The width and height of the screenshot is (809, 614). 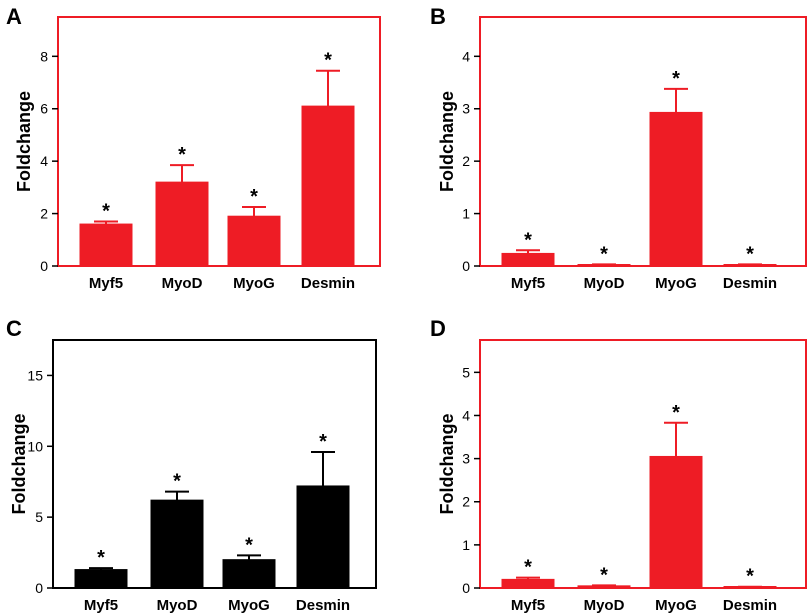 What do you see at coordinates (44, 56) in the screenshot?
I see `y-tick-label: 8` at bounding box center [44, 56].